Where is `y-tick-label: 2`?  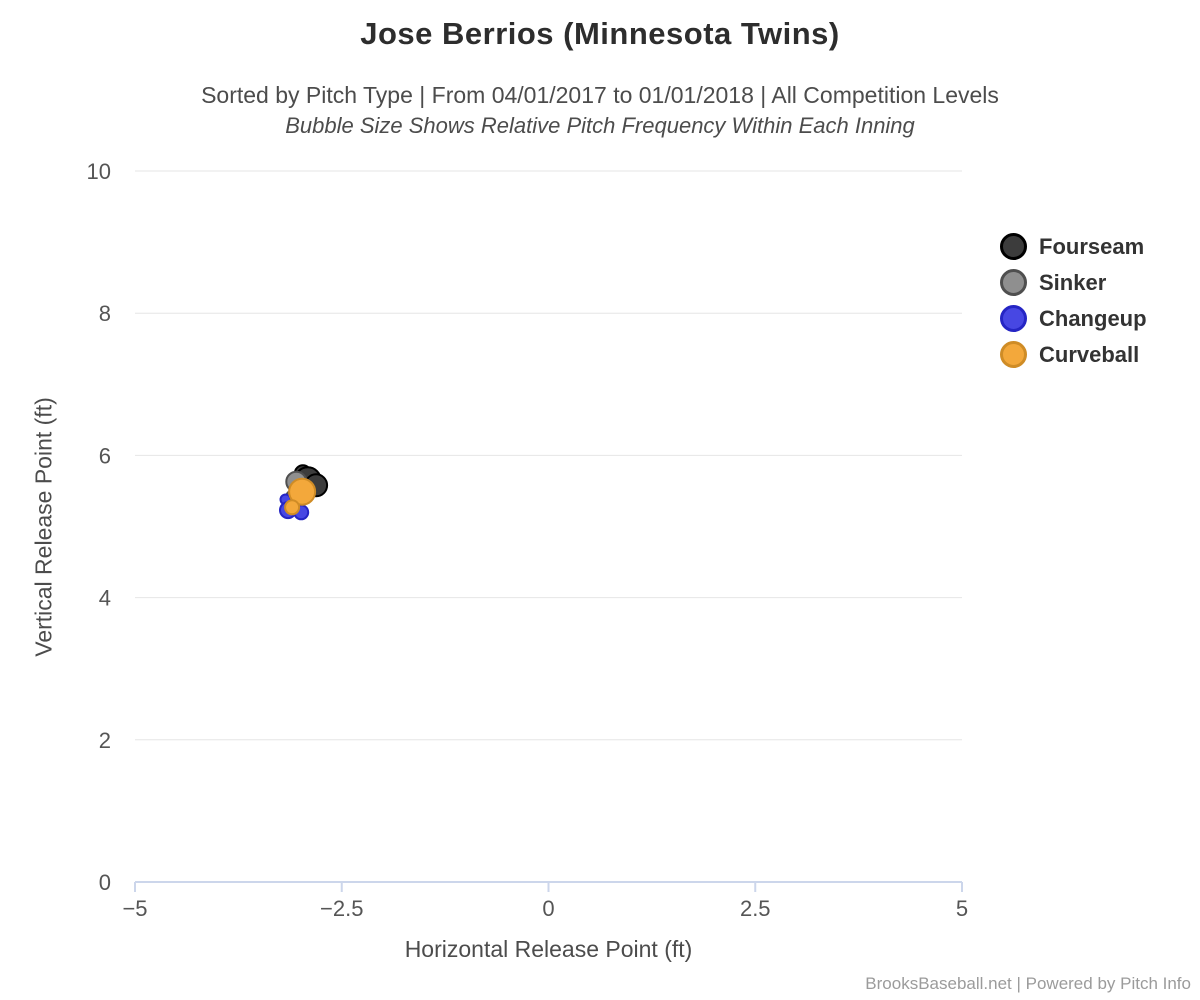
y-tick-label: 2 is located at coordinates (105, 740).